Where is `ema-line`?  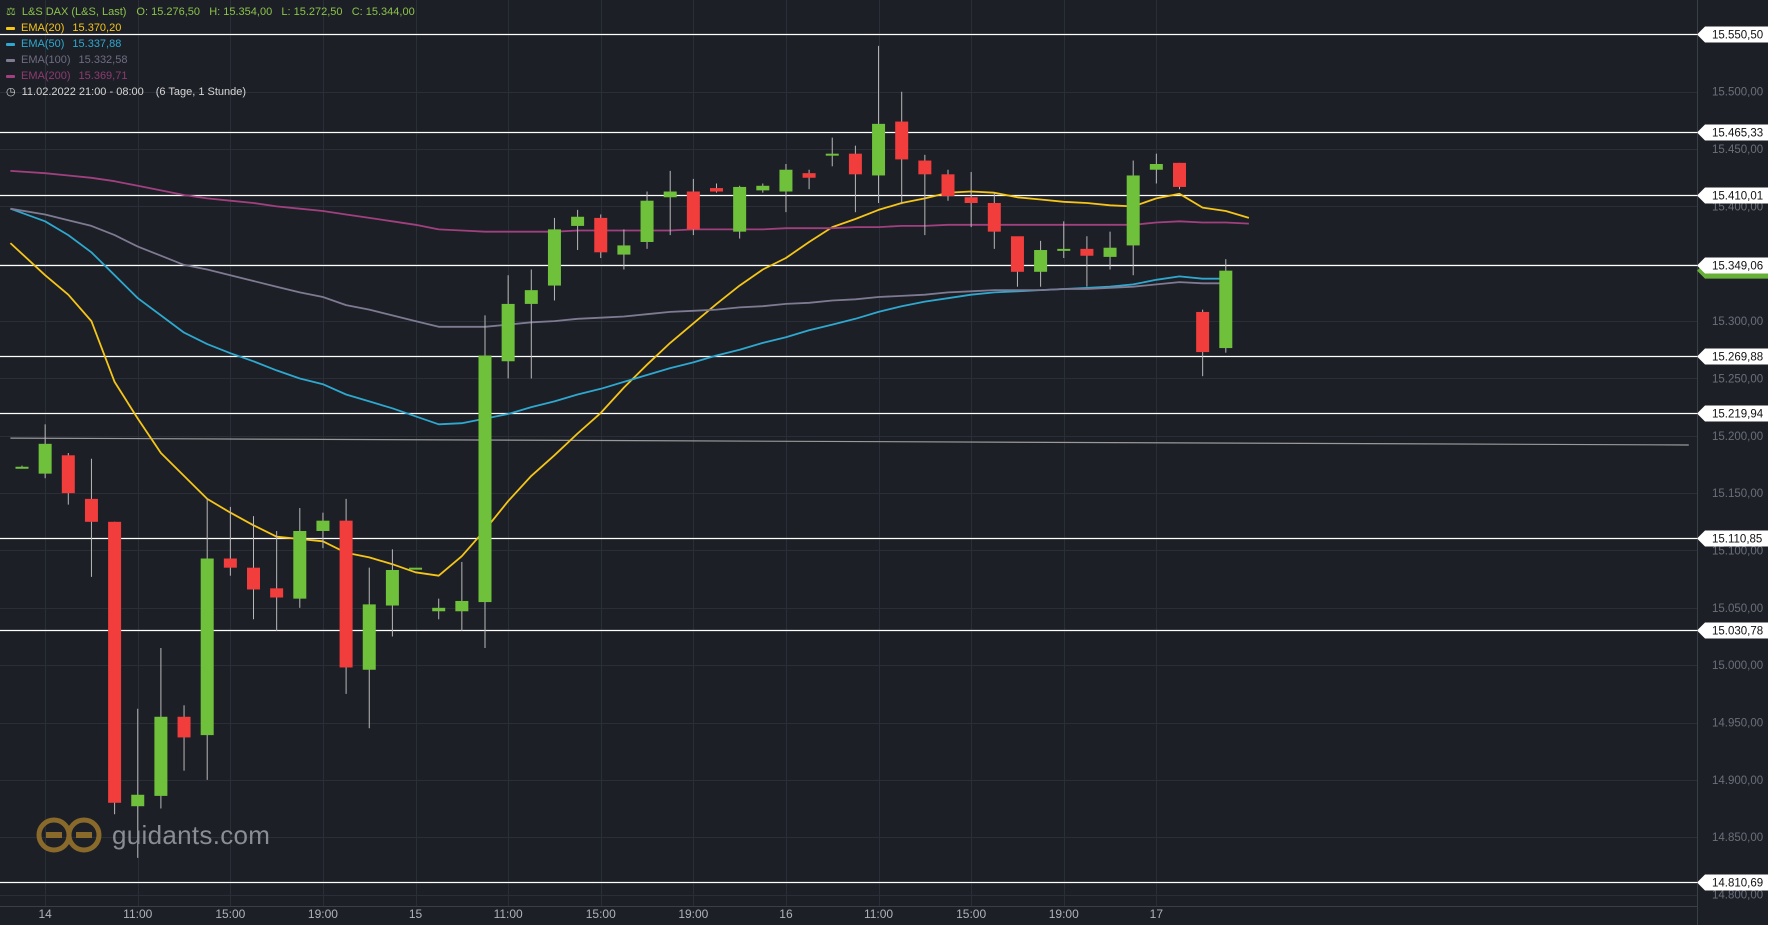 ema-line is located at coordinates (618, 267).